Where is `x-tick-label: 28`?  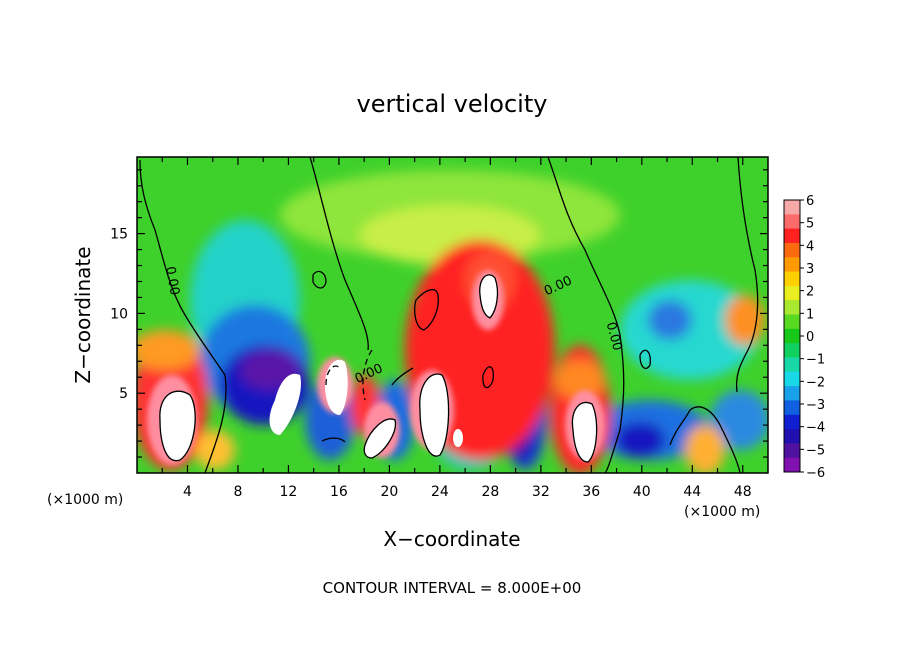
x-tick-label: 28 is located at coordinates (490, 492).